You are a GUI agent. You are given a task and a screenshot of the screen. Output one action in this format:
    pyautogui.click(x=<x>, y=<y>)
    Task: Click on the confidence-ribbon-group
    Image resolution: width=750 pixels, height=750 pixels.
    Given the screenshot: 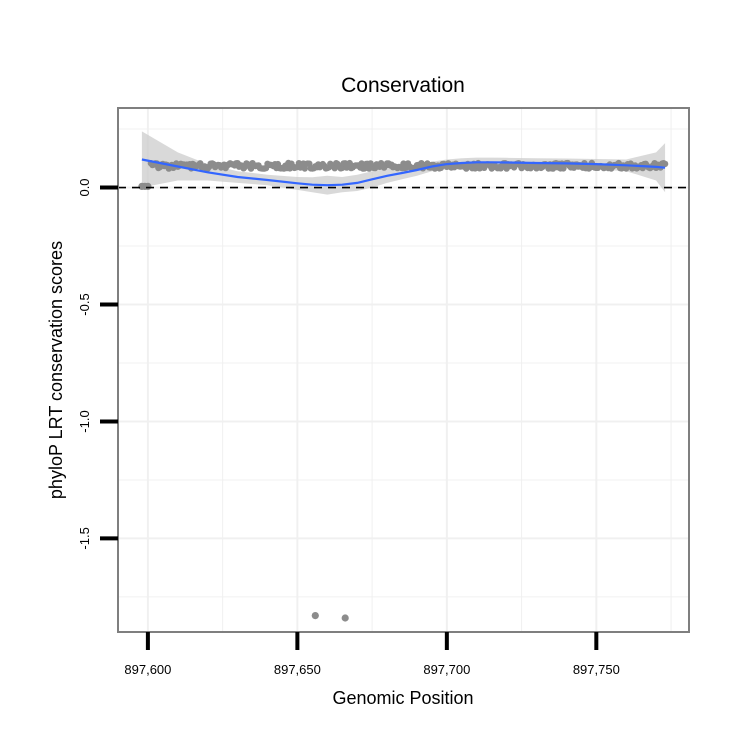 What is the action you would take?
    pyautogui.click(x=403, y=163)
    